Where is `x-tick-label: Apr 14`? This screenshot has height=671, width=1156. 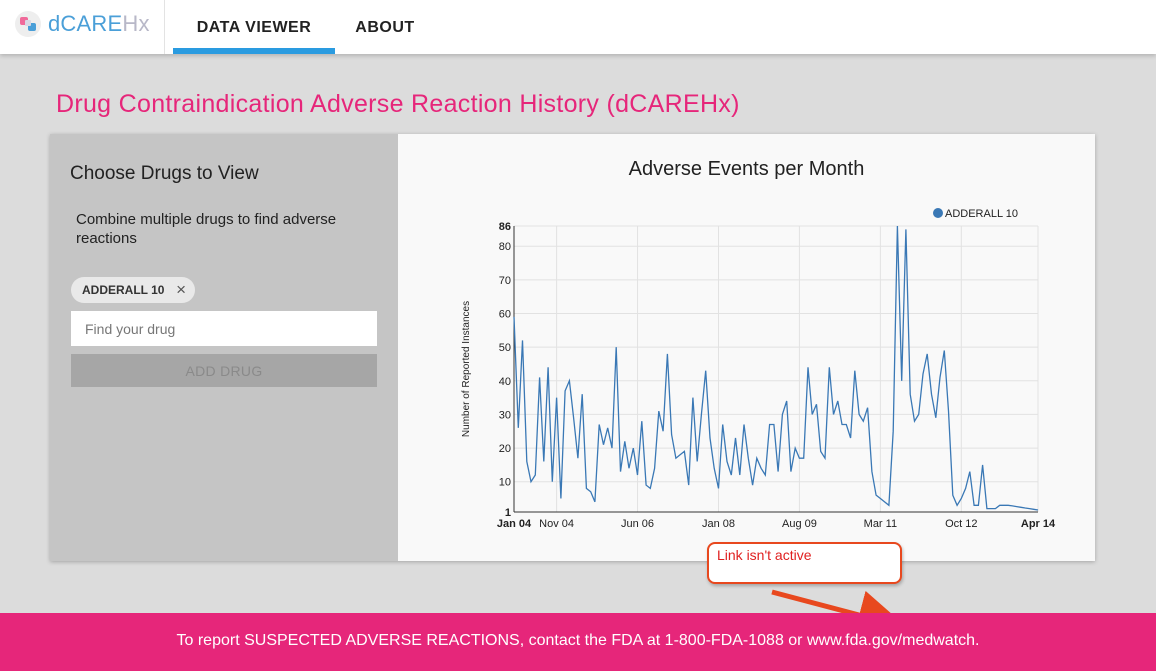
x-tick-label: Apr 14 is located at coordinates (1038, 524).